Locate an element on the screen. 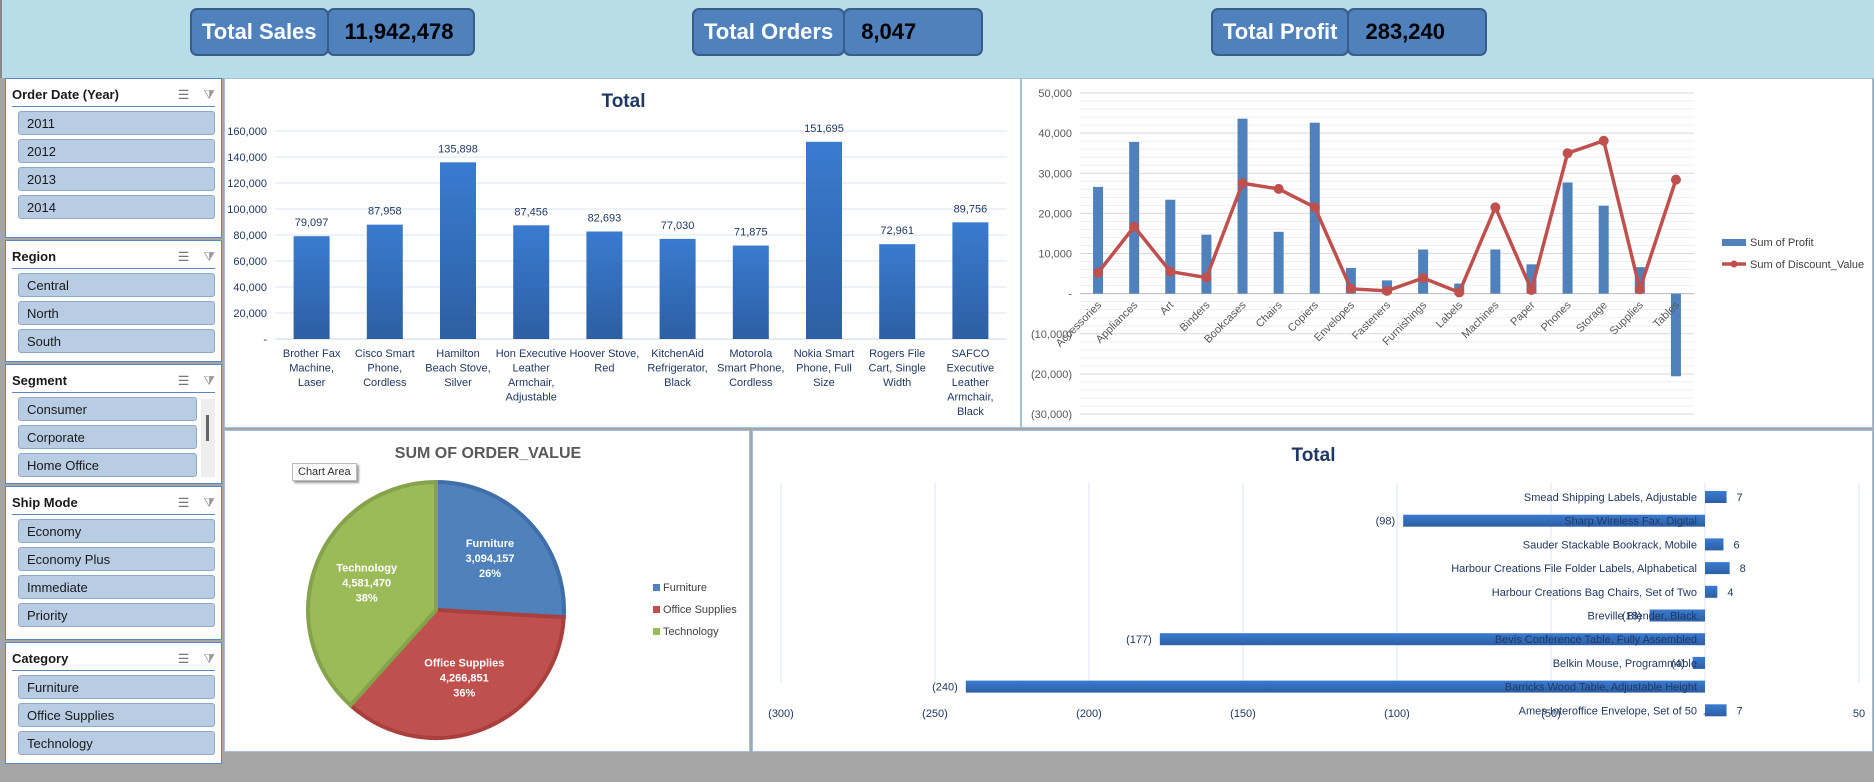 The image size is (1874, 782). slicer-item: Economy Plus is located at coordinates (116, 559).